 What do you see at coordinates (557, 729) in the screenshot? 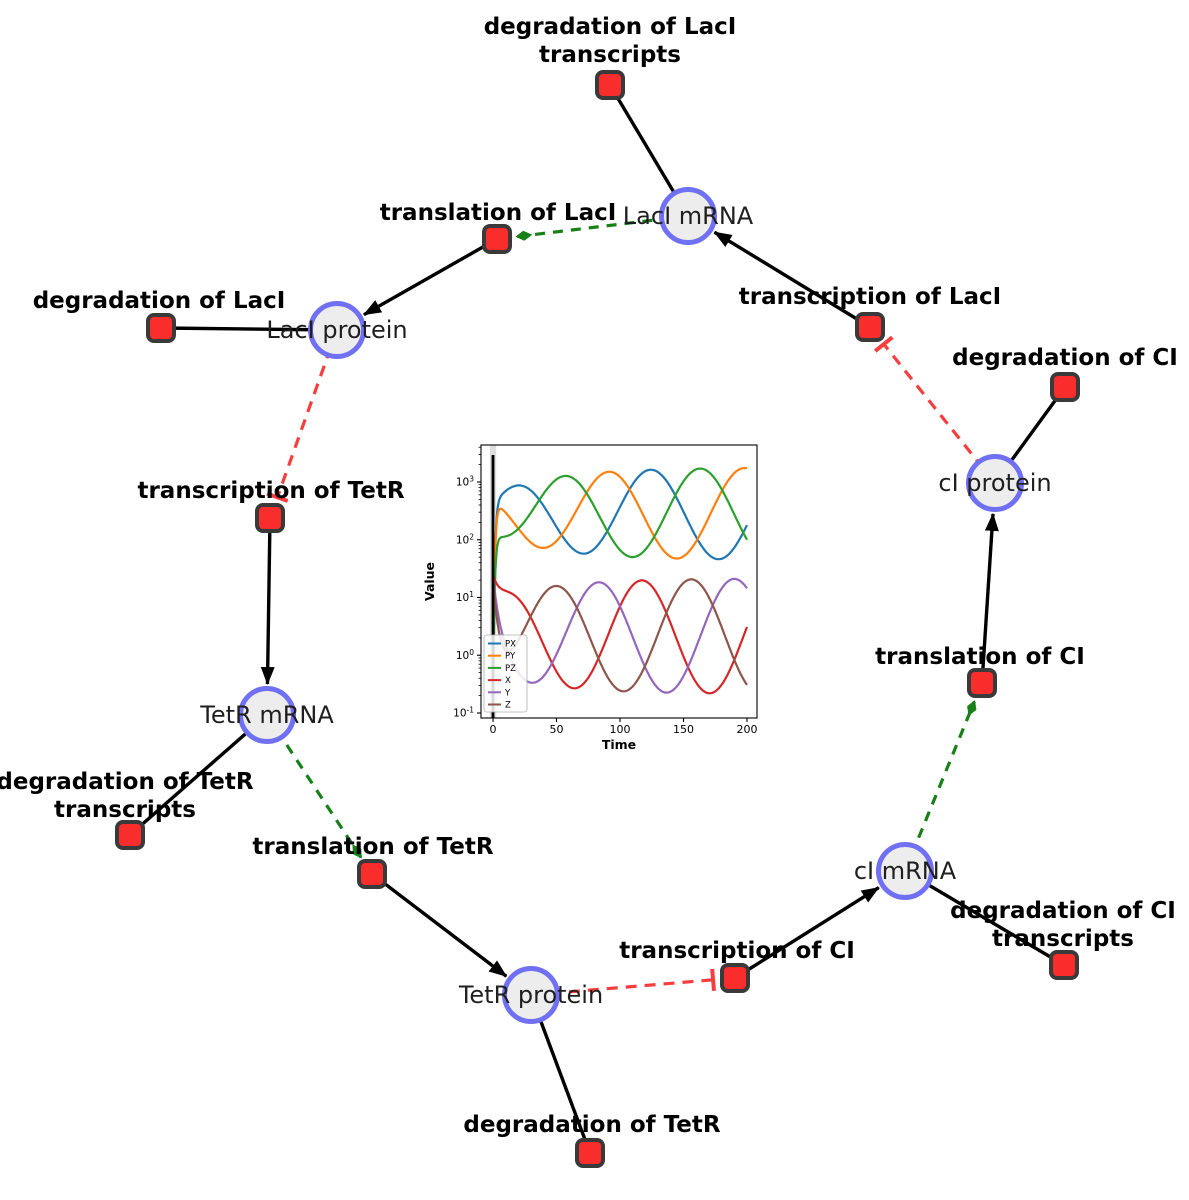
I see `x-tick-label: 50` at bounding box center [557, 729].